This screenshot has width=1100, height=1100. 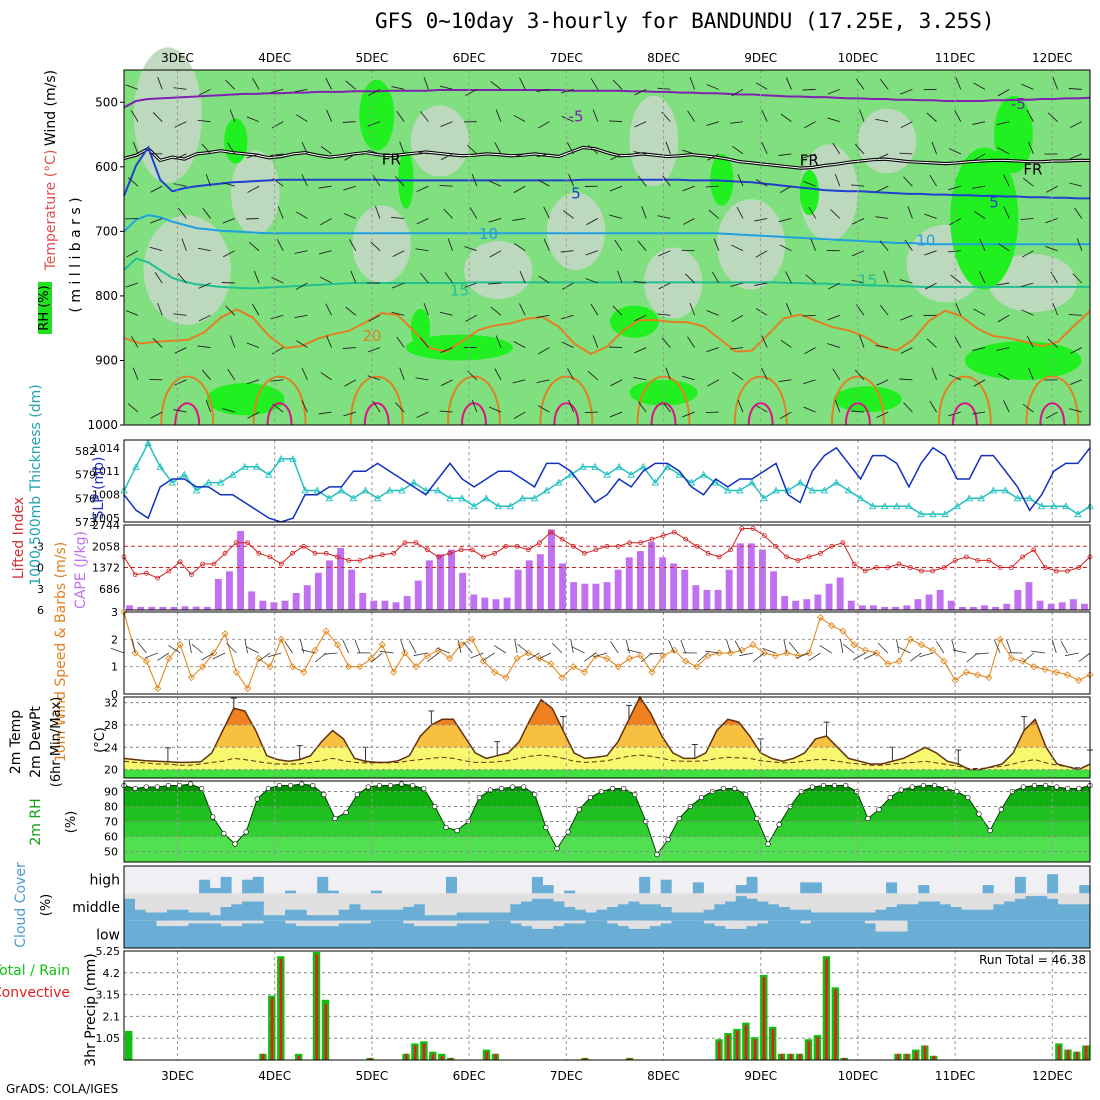 What do you see at coordinates (809, 160) in the screenshot?
I see `contour-label: FR` at bounding box center [809, 160].